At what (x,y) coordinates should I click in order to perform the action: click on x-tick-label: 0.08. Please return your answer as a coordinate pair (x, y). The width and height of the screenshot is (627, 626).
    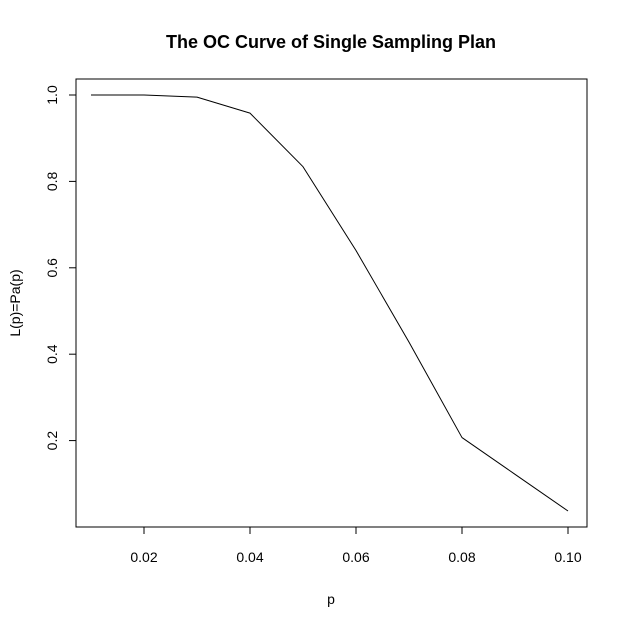
    Looking at the image, I should click on (461, 557).